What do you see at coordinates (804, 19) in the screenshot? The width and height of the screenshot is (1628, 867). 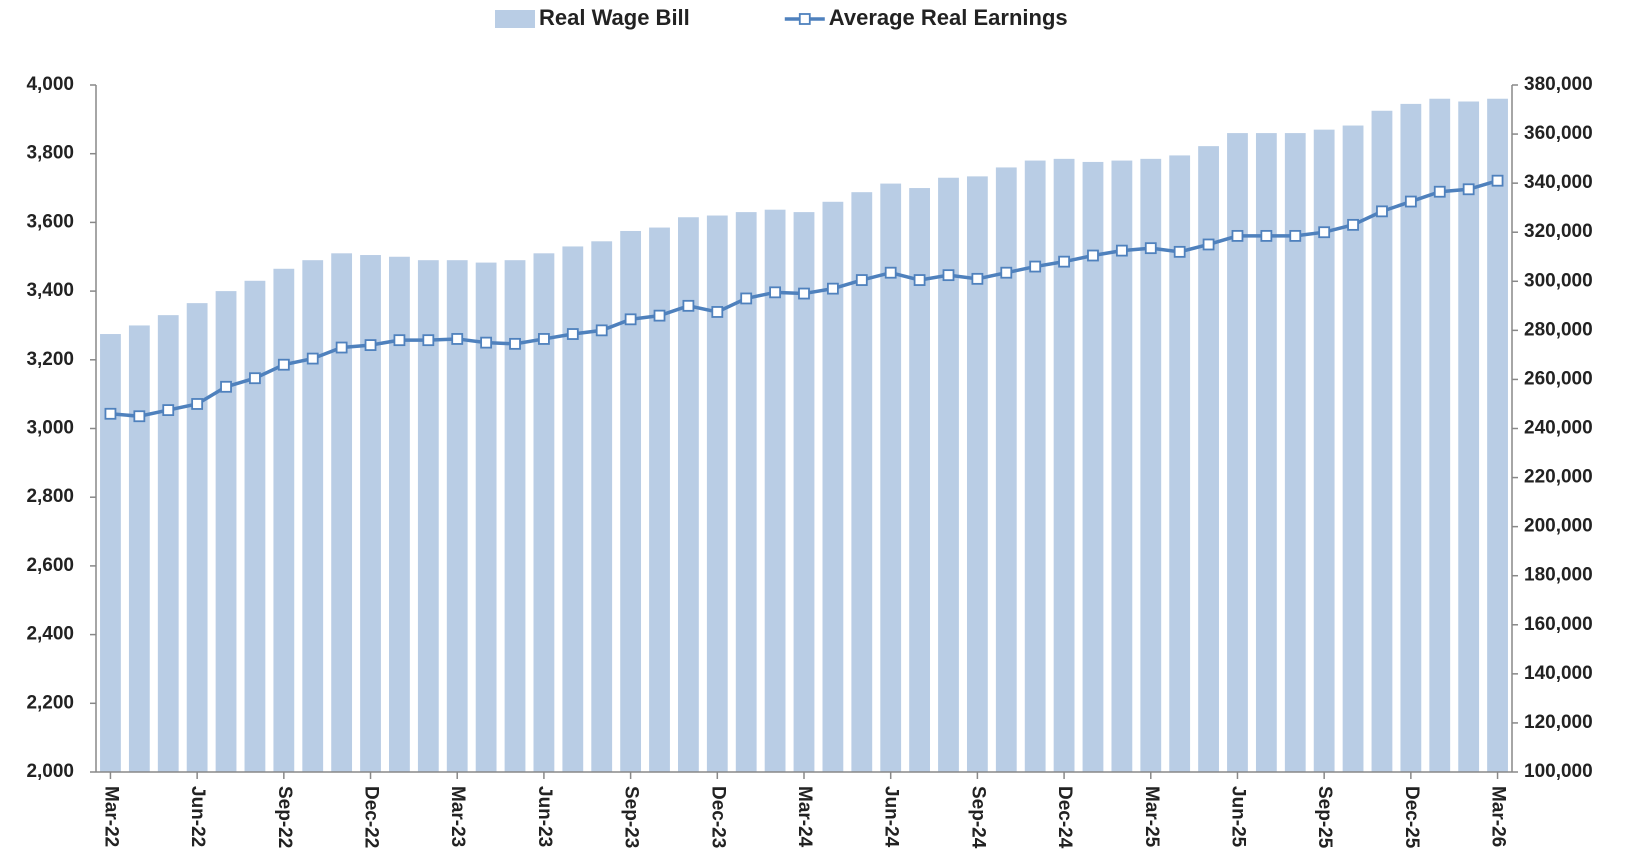 I see `legend-marker` at bounding box center [804, 19].